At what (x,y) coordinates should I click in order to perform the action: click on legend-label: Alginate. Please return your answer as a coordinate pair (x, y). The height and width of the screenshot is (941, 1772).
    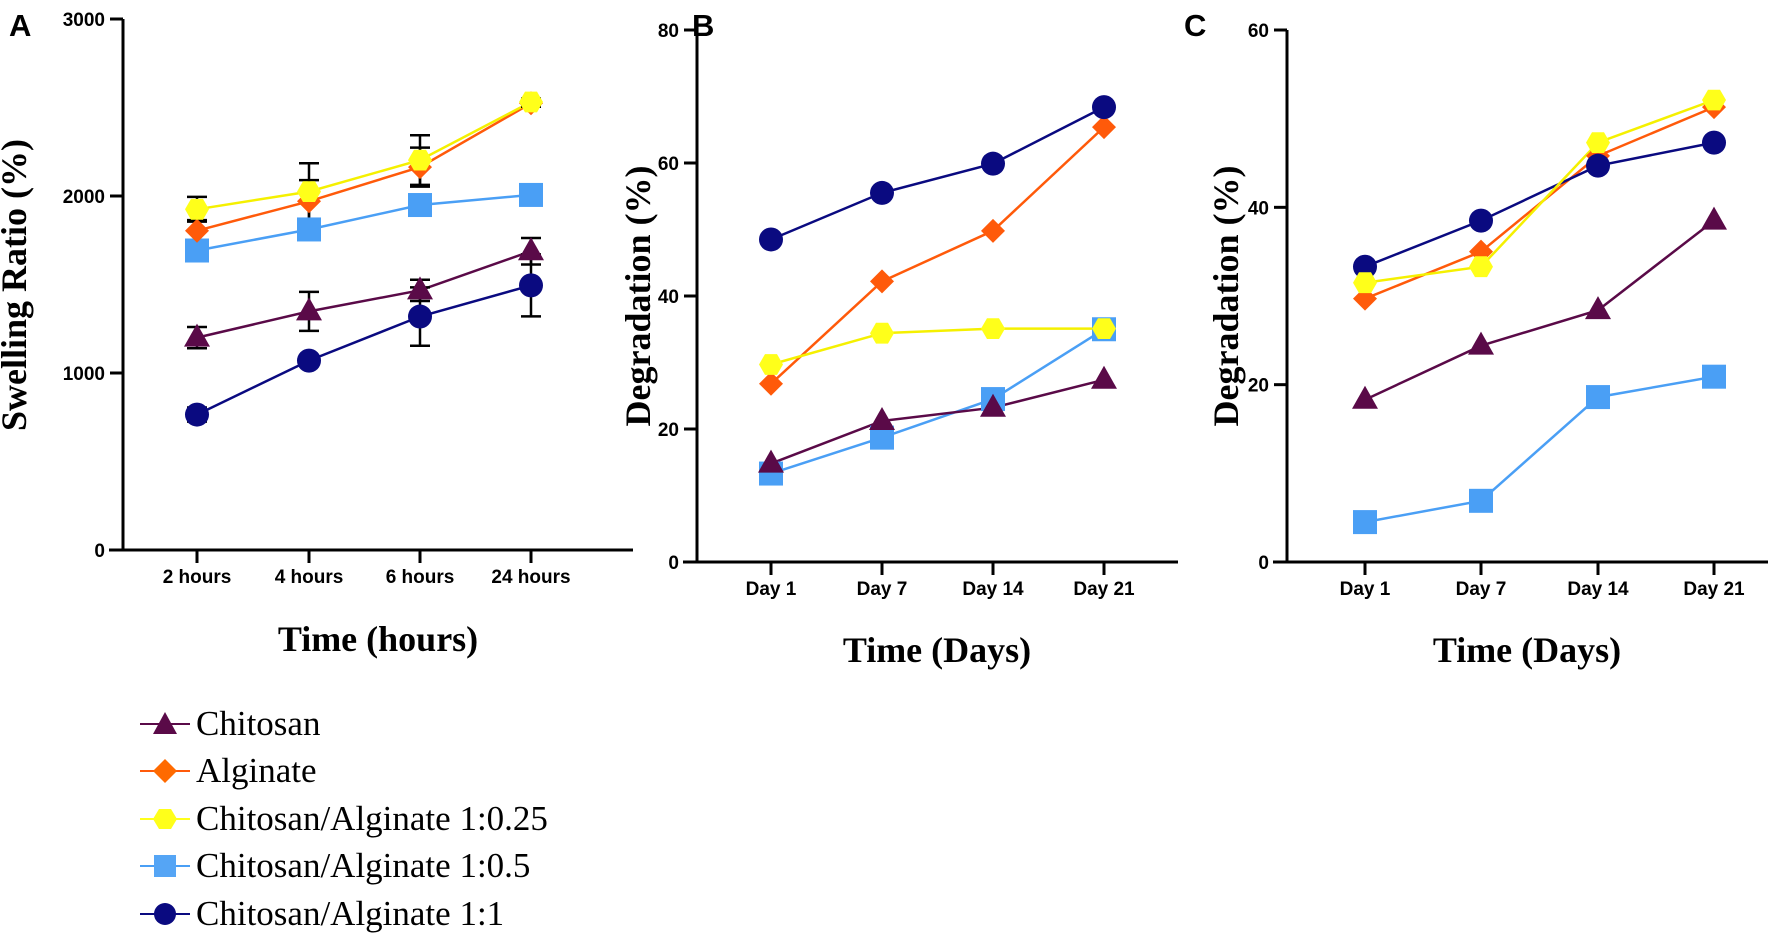
    Looking at the image, I should click on (256, 771).